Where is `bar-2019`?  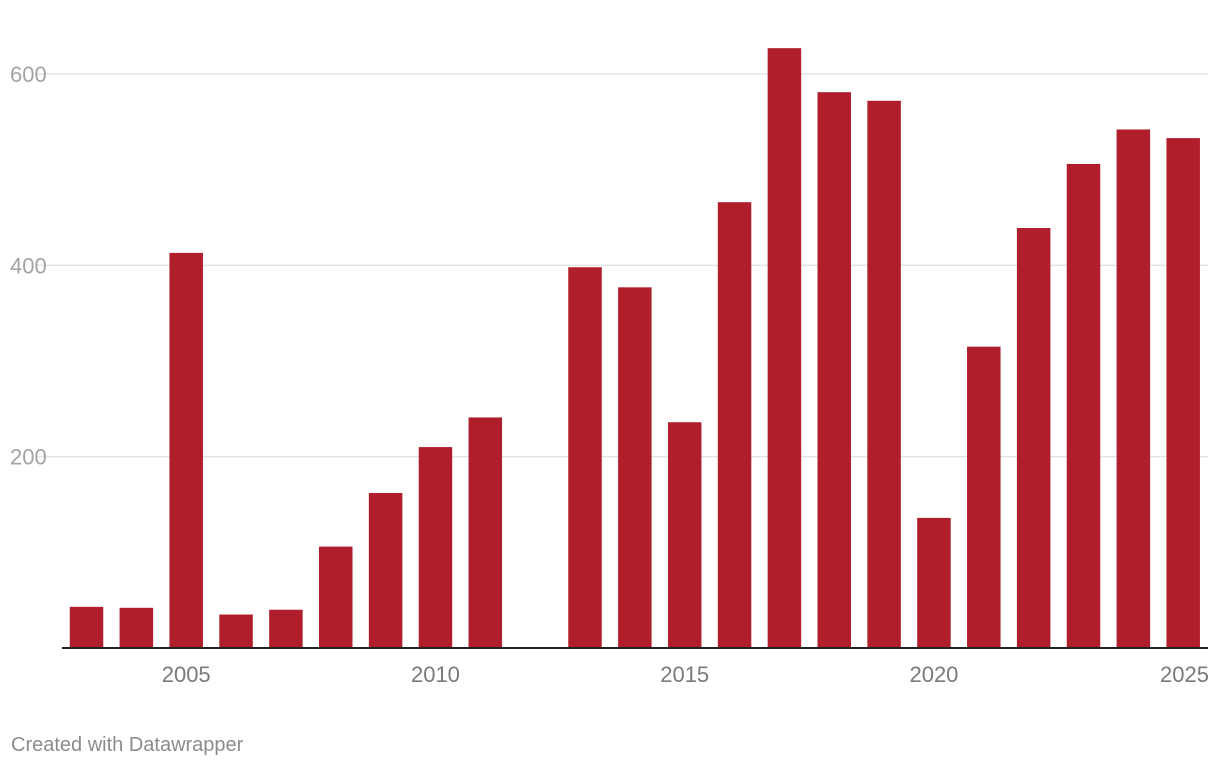 bar-2019 is located at coordinates (884, 374).